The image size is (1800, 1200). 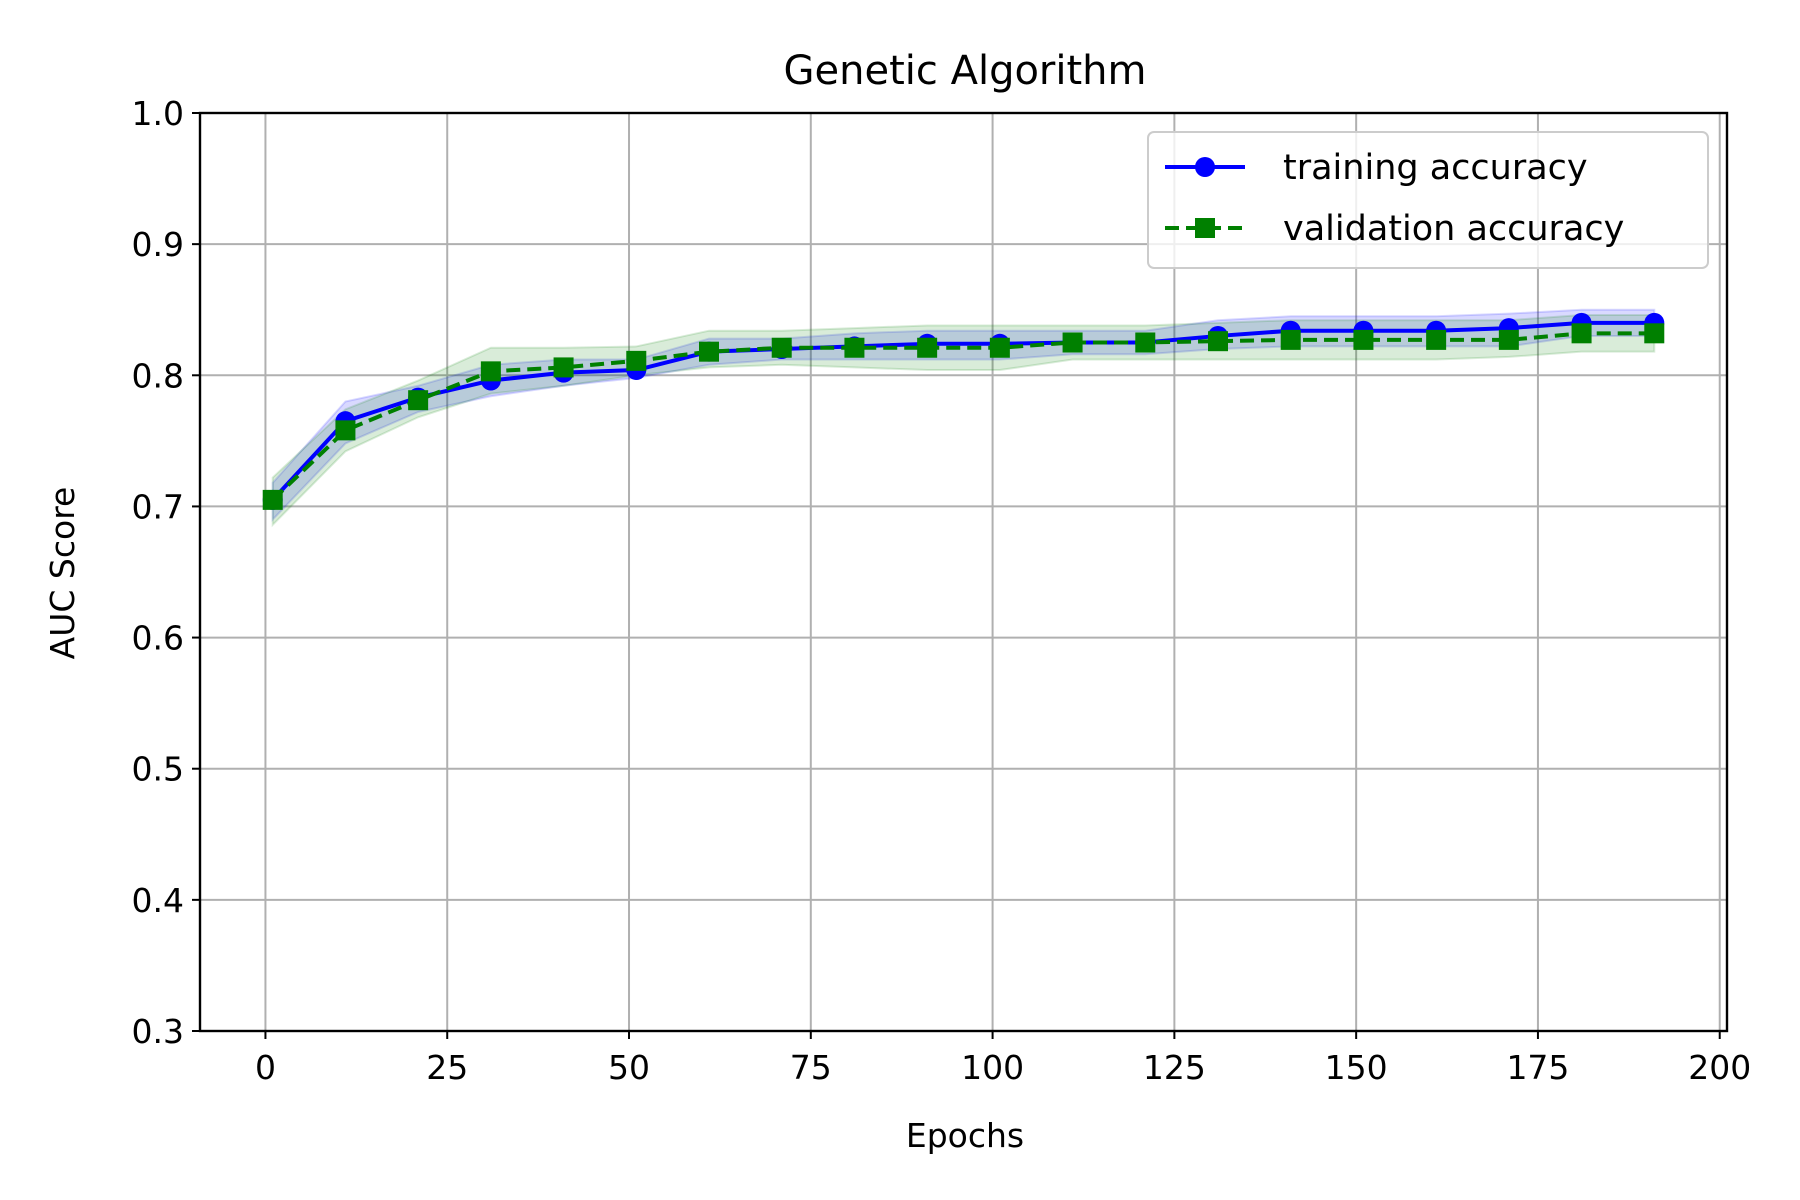 I want to click on legend: training accuracy validation accuracy, so click(x=1428, y=200).